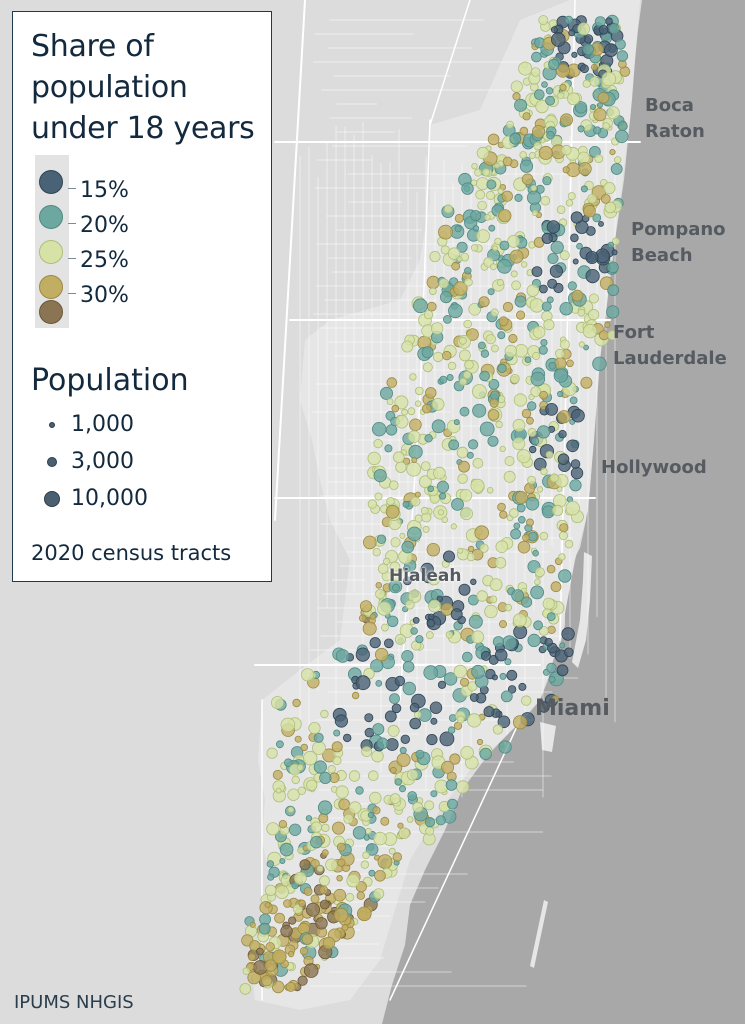 The image size is (745, 1024). What do you see at coordinates (92, 46) in the screenshot?
I see `legend-title-line: Share of` at bounding box center [92, 46].